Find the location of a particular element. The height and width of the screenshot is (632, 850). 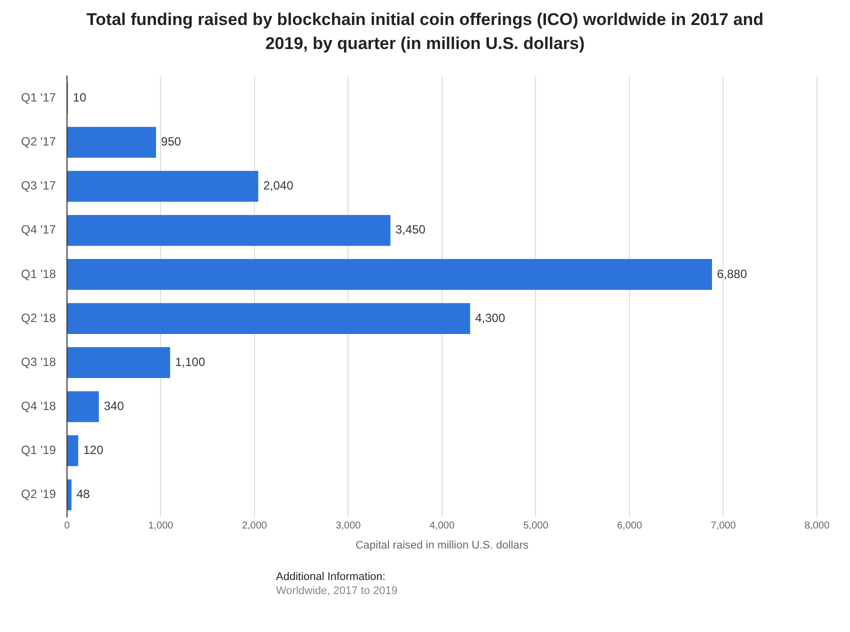

y-tick-label: Q2 '17 is located at coordinates (38, 141).